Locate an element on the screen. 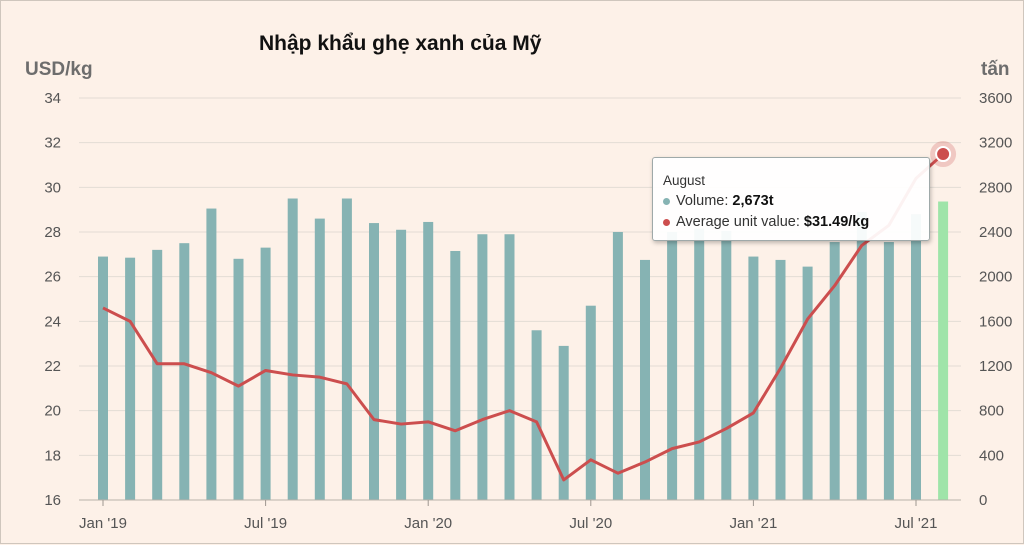  right-tick-label: 2000 is located at coordinates (995, 277).